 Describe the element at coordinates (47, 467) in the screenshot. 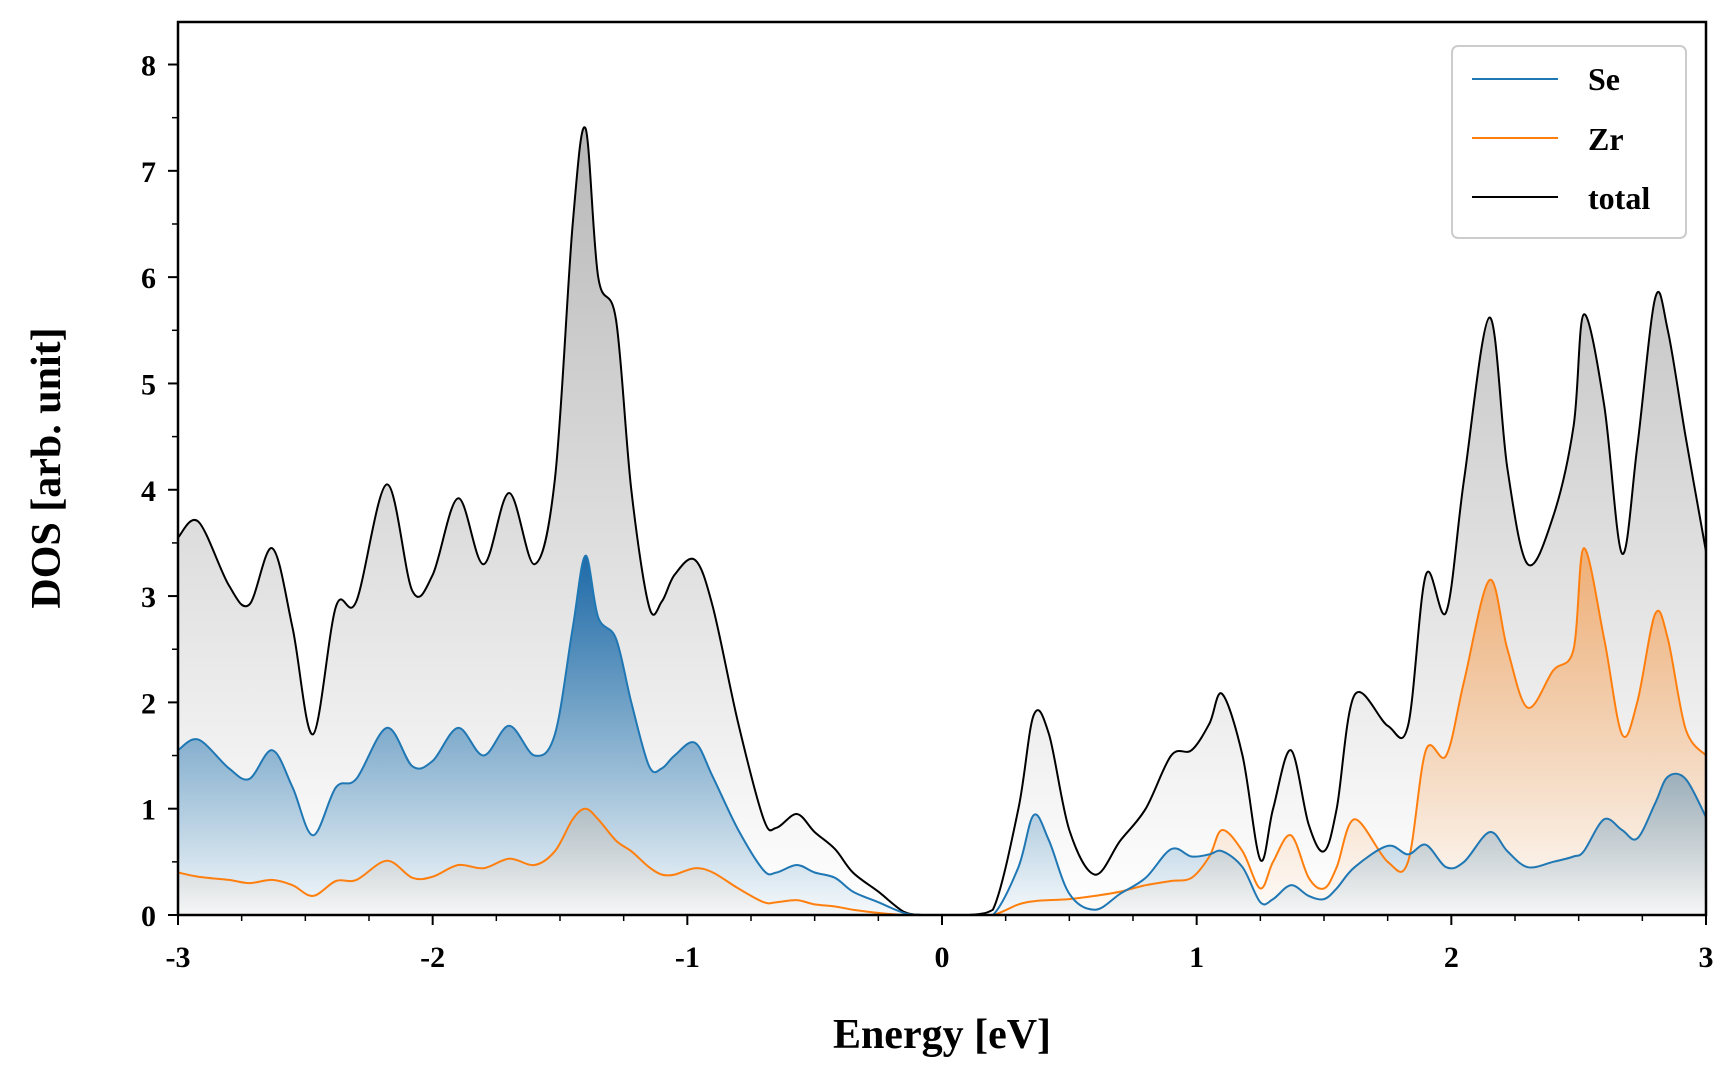

I see `y-axis-title: DOS [arb. unit]` at that location.